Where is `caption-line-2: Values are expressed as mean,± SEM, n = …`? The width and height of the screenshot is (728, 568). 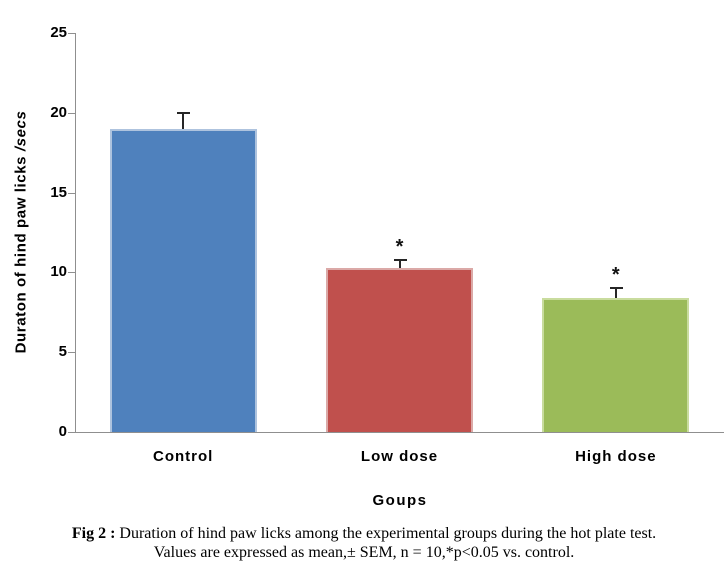 caption-line-2: Values are expressed as mean,± SEM, n = … is located at coordinates (364, 552).